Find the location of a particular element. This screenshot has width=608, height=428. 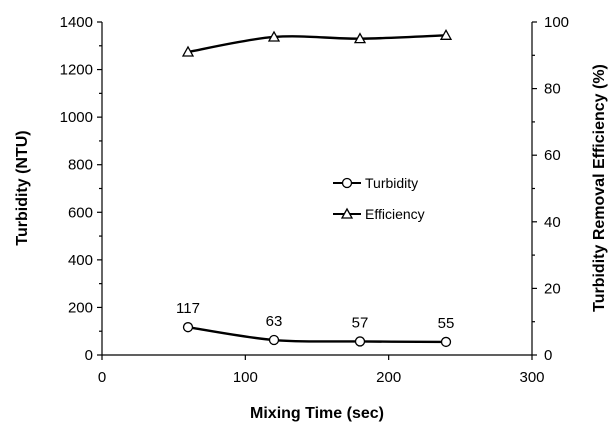

legend-label-turbidity: Turbidity is located at coordinates (391, 183).